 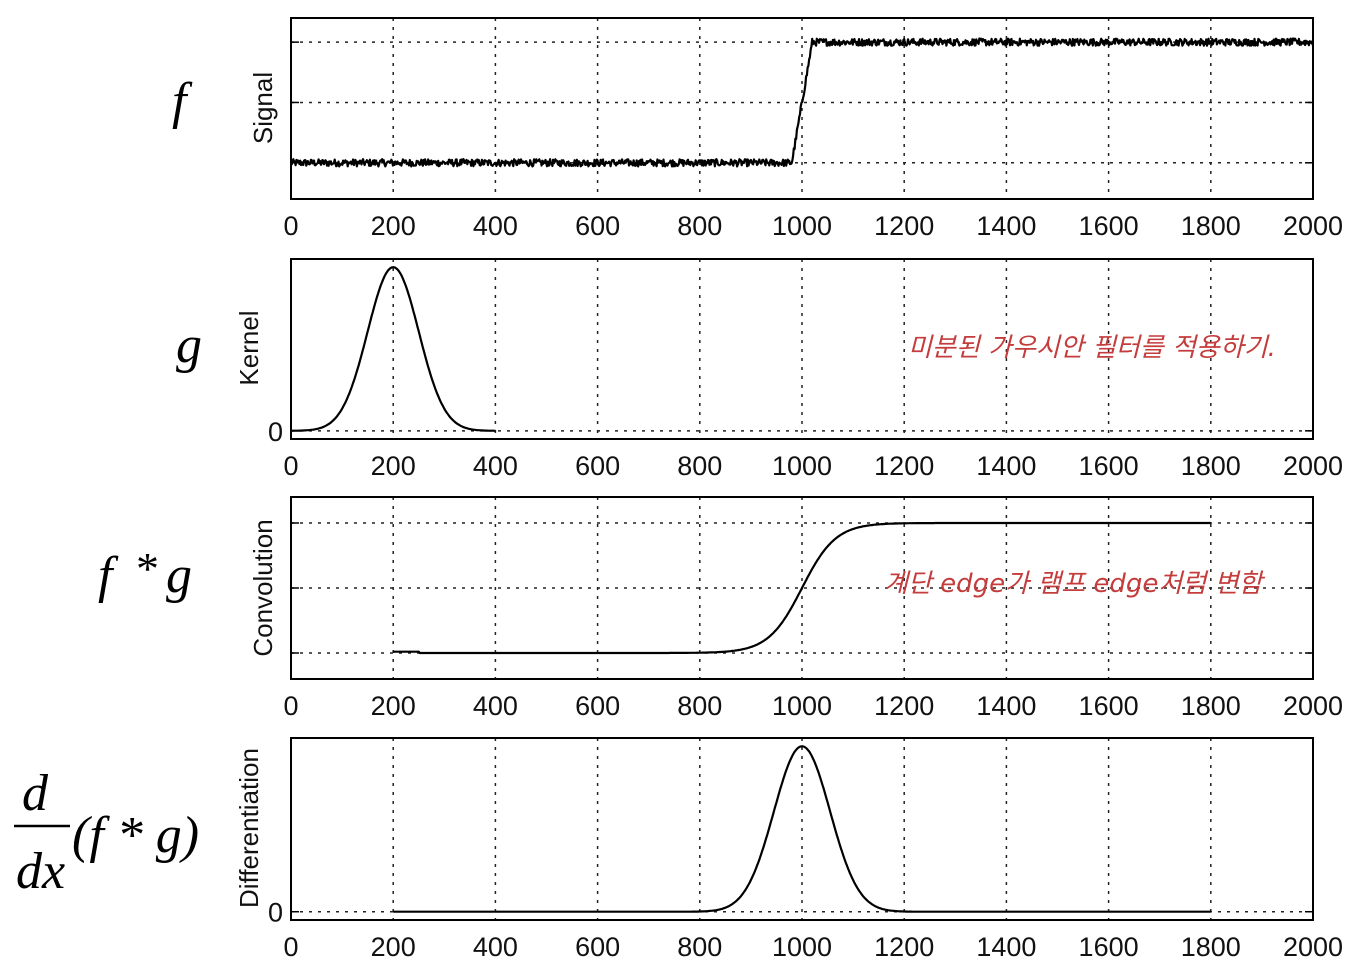 I want to click on series-line-convolution, so click(x=802, y=588).